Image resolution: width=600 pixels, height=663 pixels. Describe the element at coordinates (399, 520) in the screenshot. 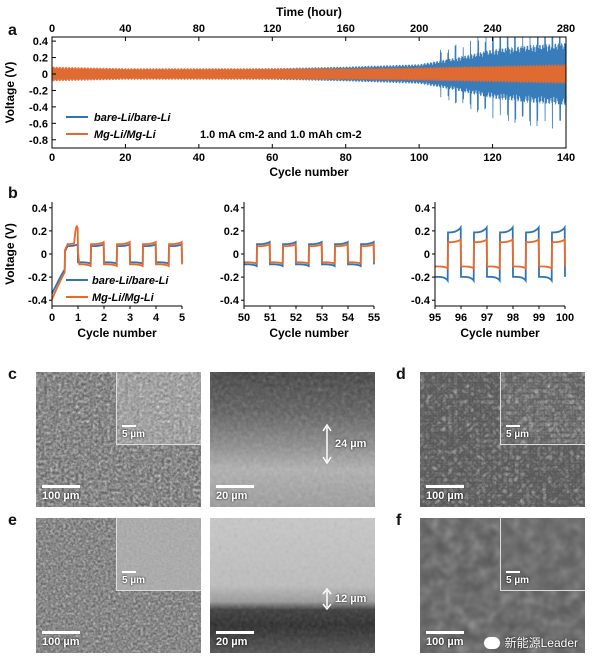

I see `panel-letter-f: f` at that location.